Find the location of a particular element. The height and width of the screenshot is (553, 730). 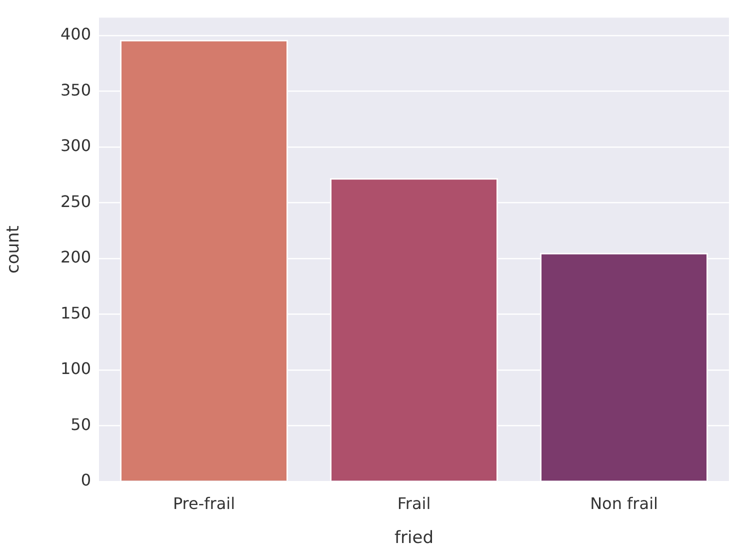

y-tick-label: 350 is located at coordinates (75, 90).